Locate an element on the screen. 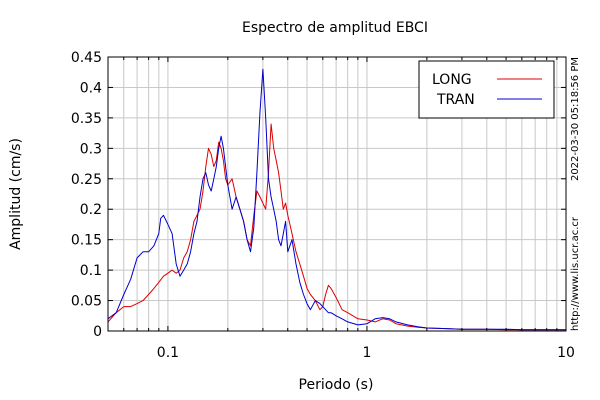  y-tick-label: 0.45 is located at coordinates (86, 58).